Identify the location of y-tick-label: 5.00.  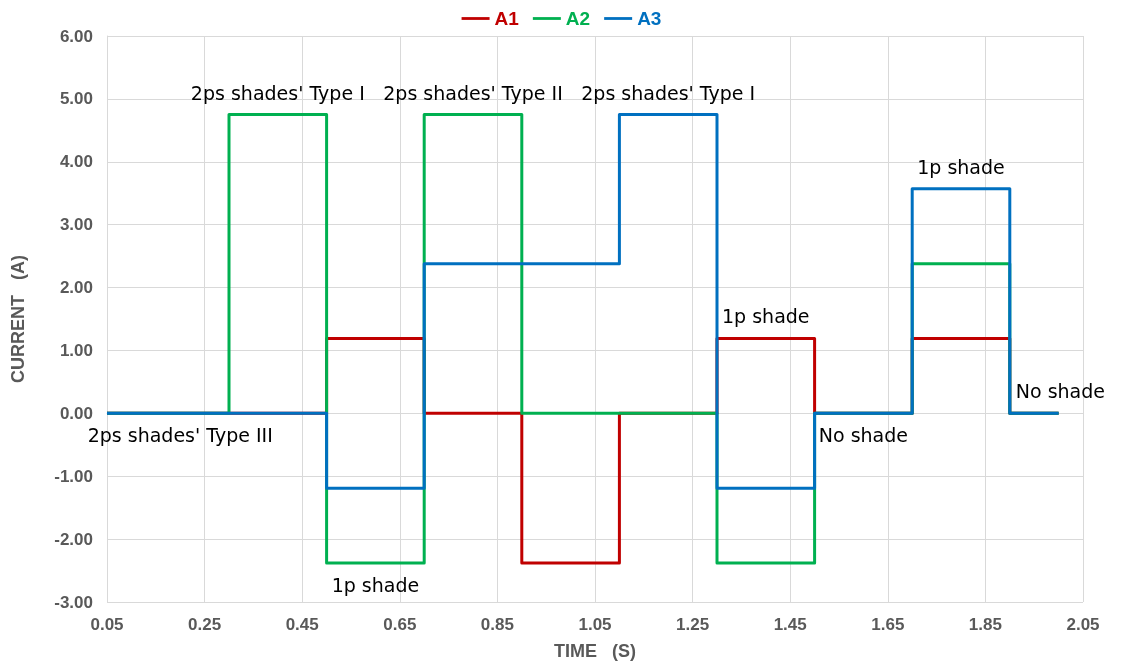
(76, 99).